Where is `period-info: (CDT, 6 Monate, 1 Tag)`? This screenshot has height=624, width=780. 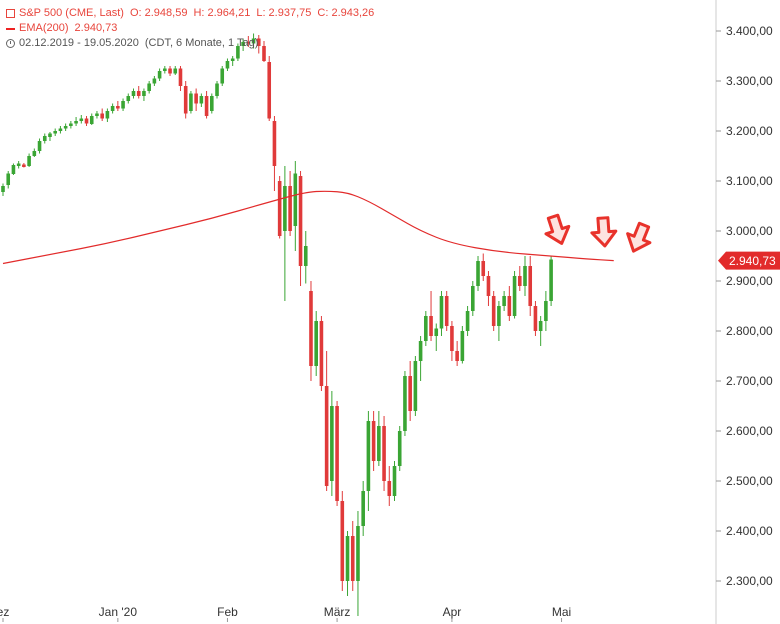 period-info: (CDT, 6 Monate, 1 Tag) is located at coordinates (201, 43).